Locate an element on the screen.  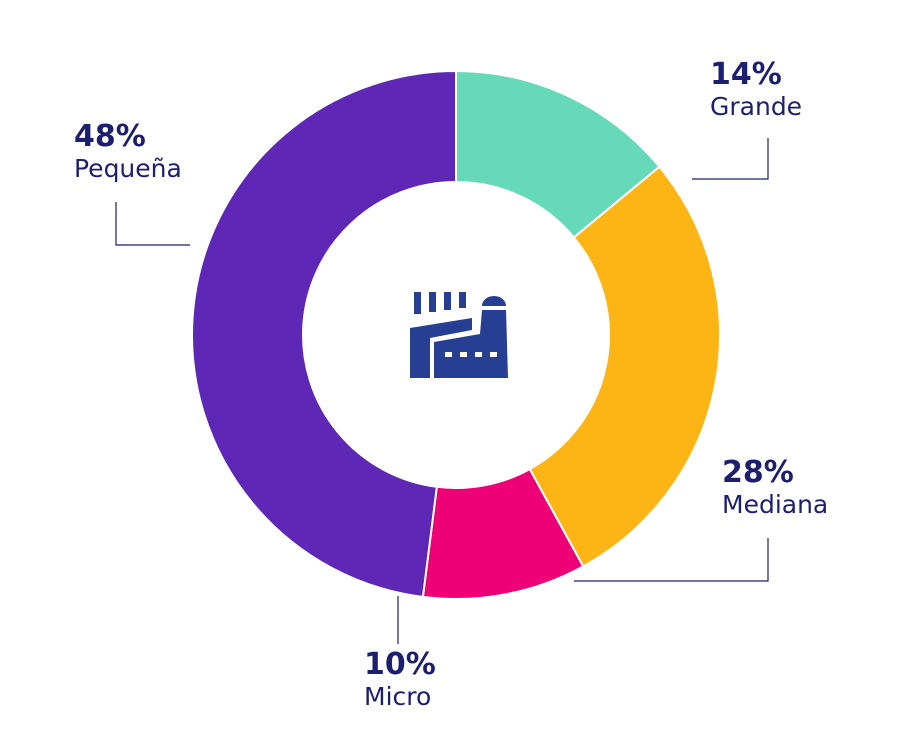
label-pequena: 48% Pequeña is located at coordinates (128, 151).